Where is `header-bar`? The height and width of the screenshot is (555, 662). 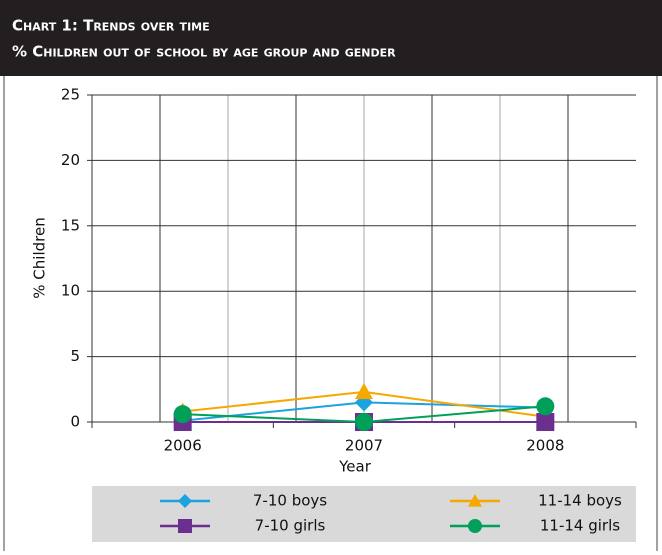
header-bar is located at coordinates (331, 38).